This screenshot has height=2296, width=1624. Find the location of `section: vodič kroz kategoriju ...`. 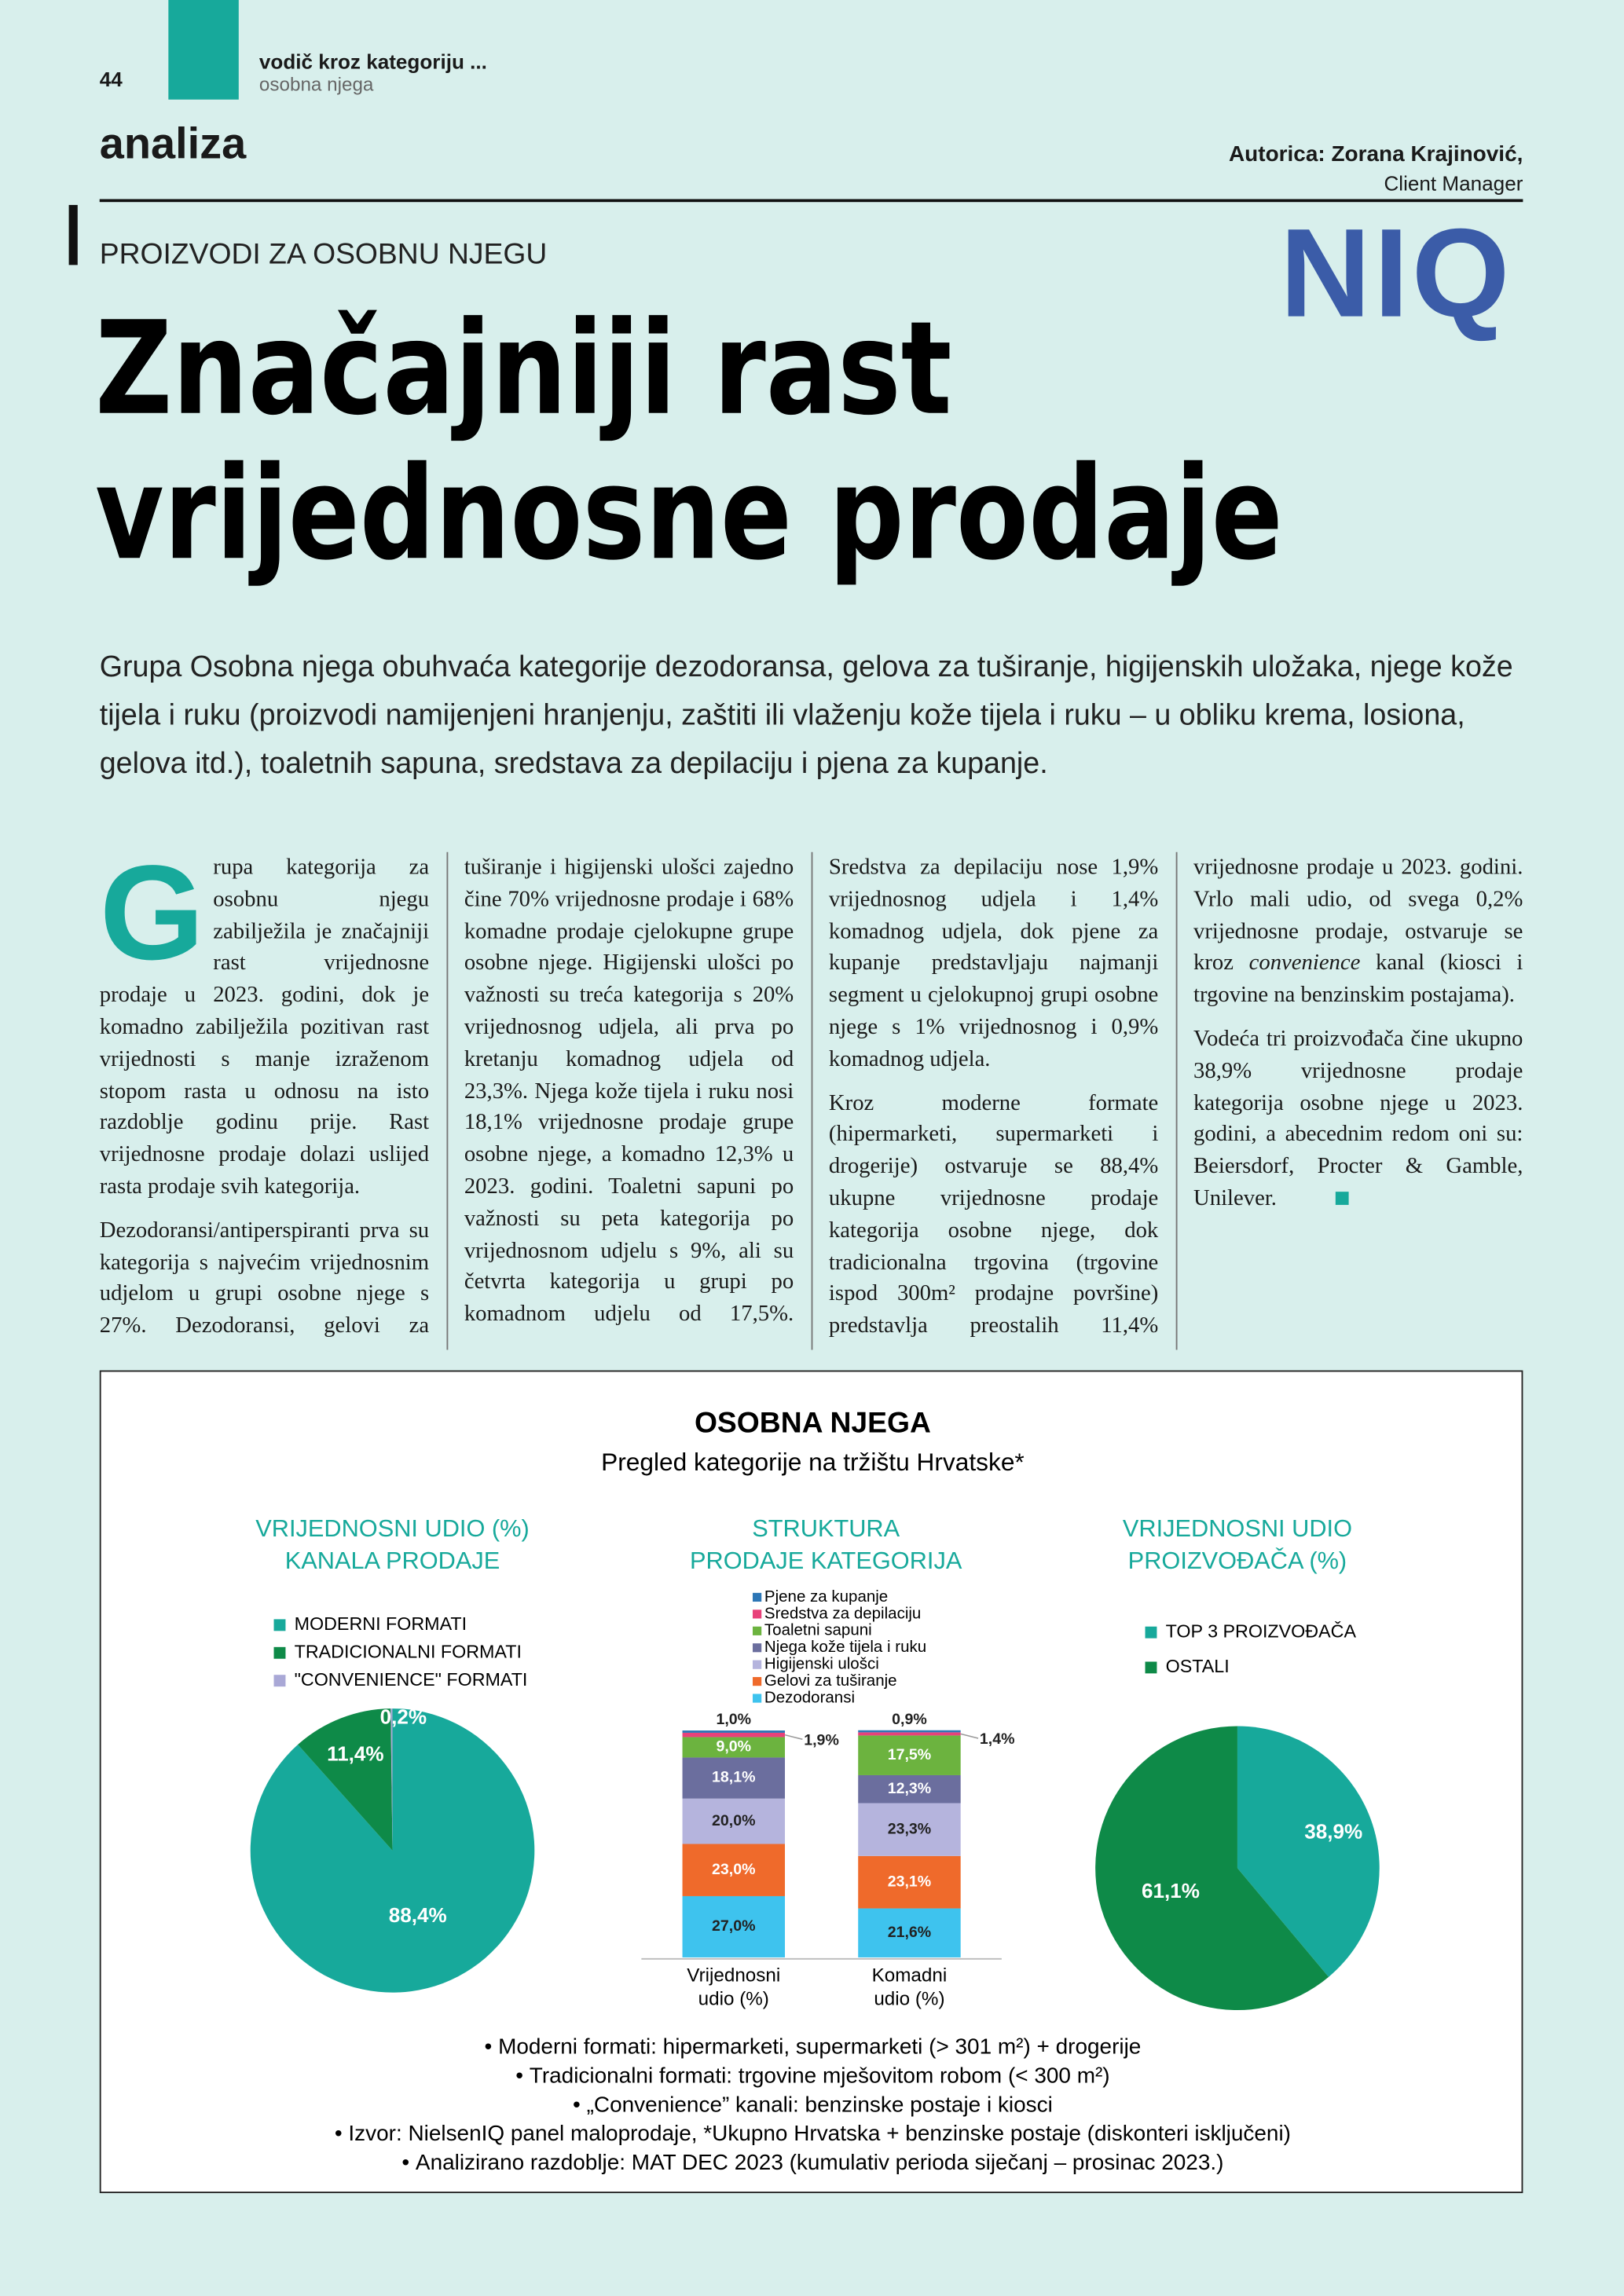

section: vodič kroz kategoriju ... is located at coordinates (373, 62).